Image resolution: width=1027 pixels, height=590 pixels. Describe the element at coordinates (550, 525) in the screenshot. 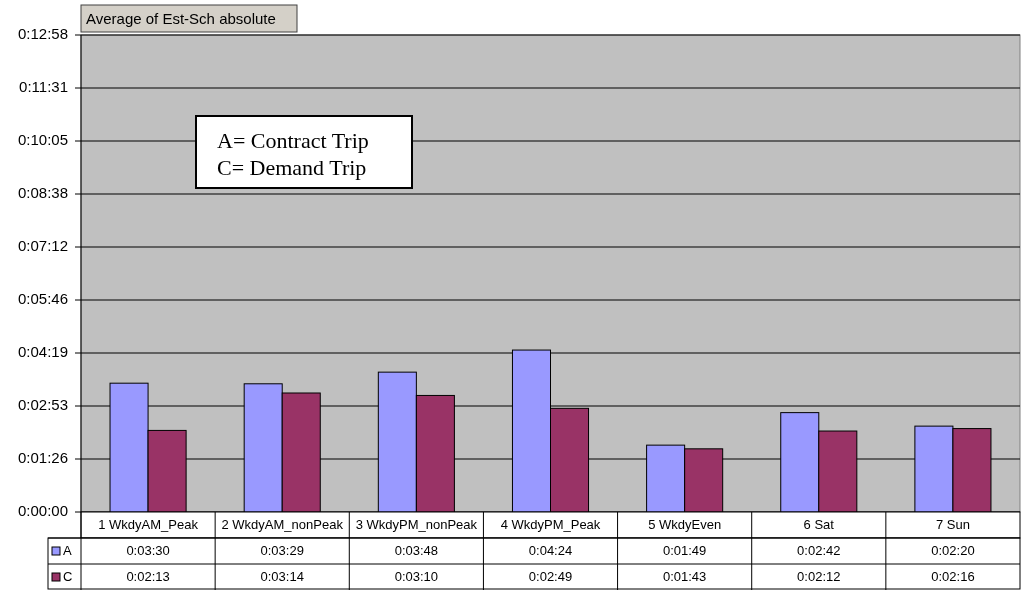

I see `x-tick-label: 4 WkdyPM_Peak` at that location.